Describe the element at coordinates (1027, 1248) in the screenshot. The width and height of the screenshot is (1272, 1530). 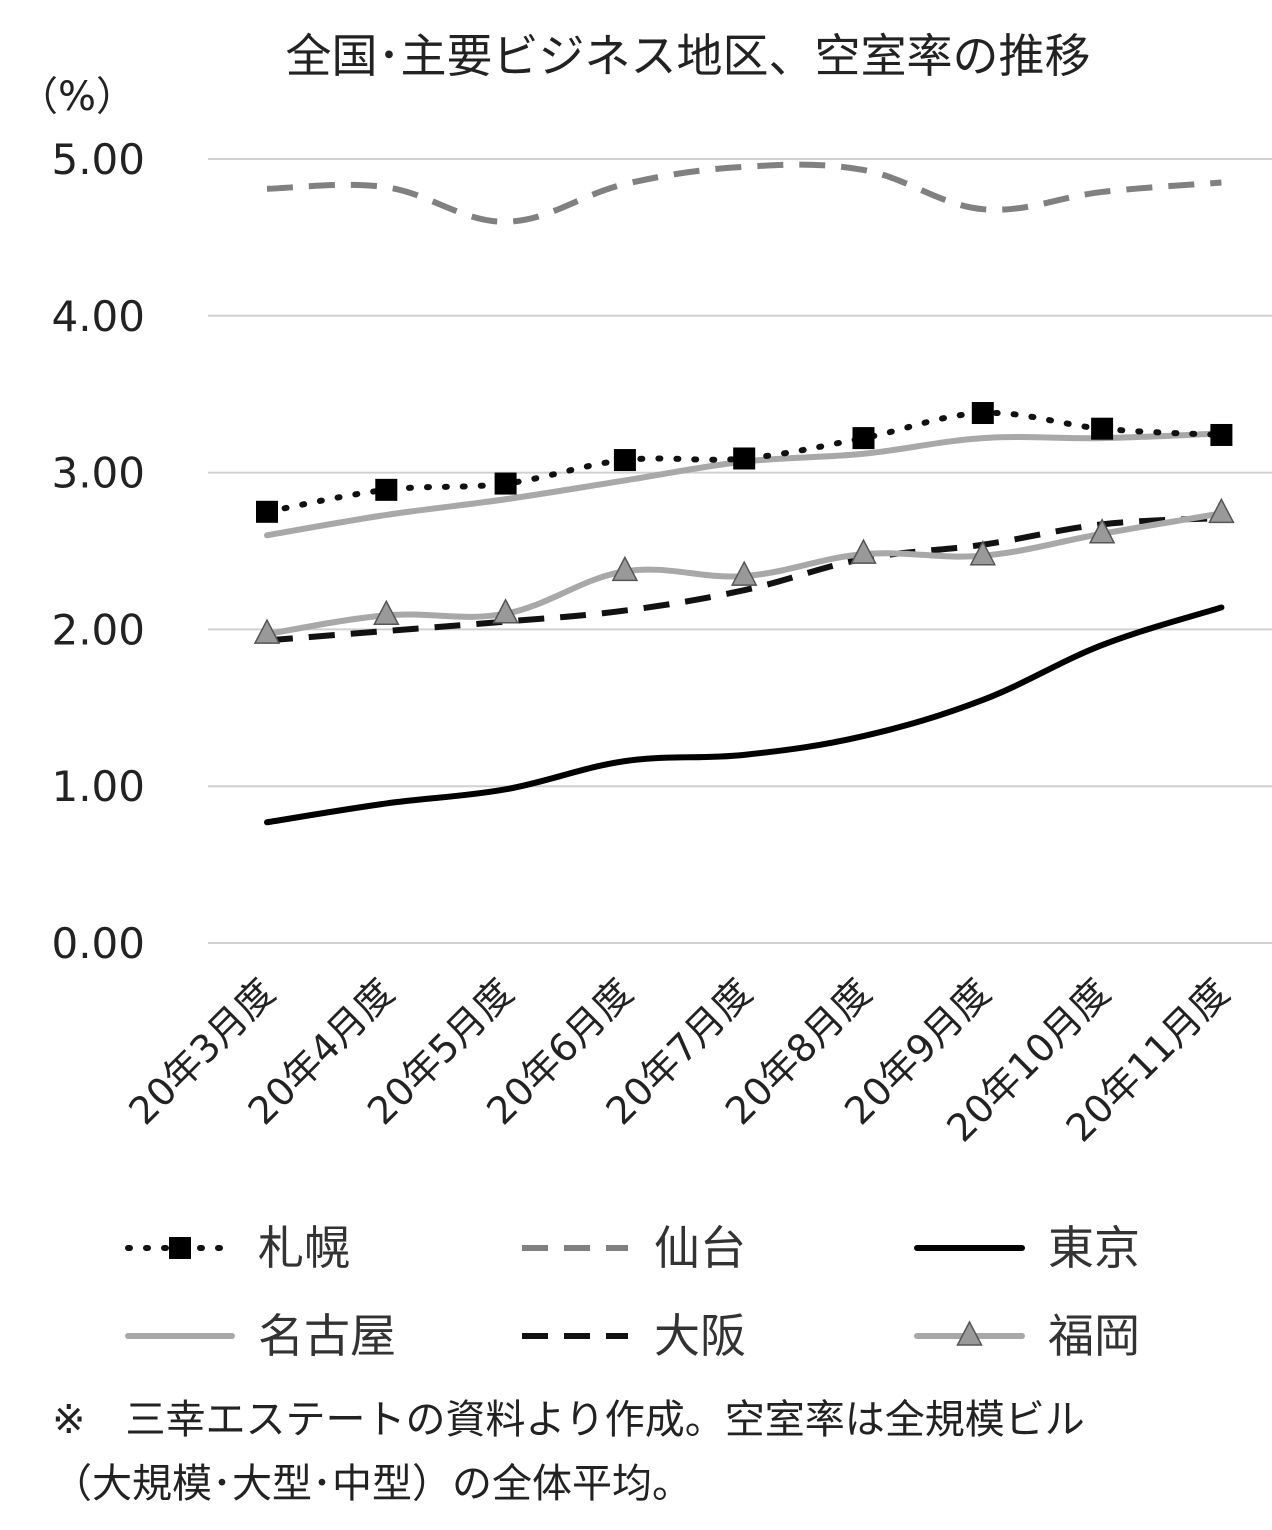
I see `legend-item-東京: 東京` at that location.